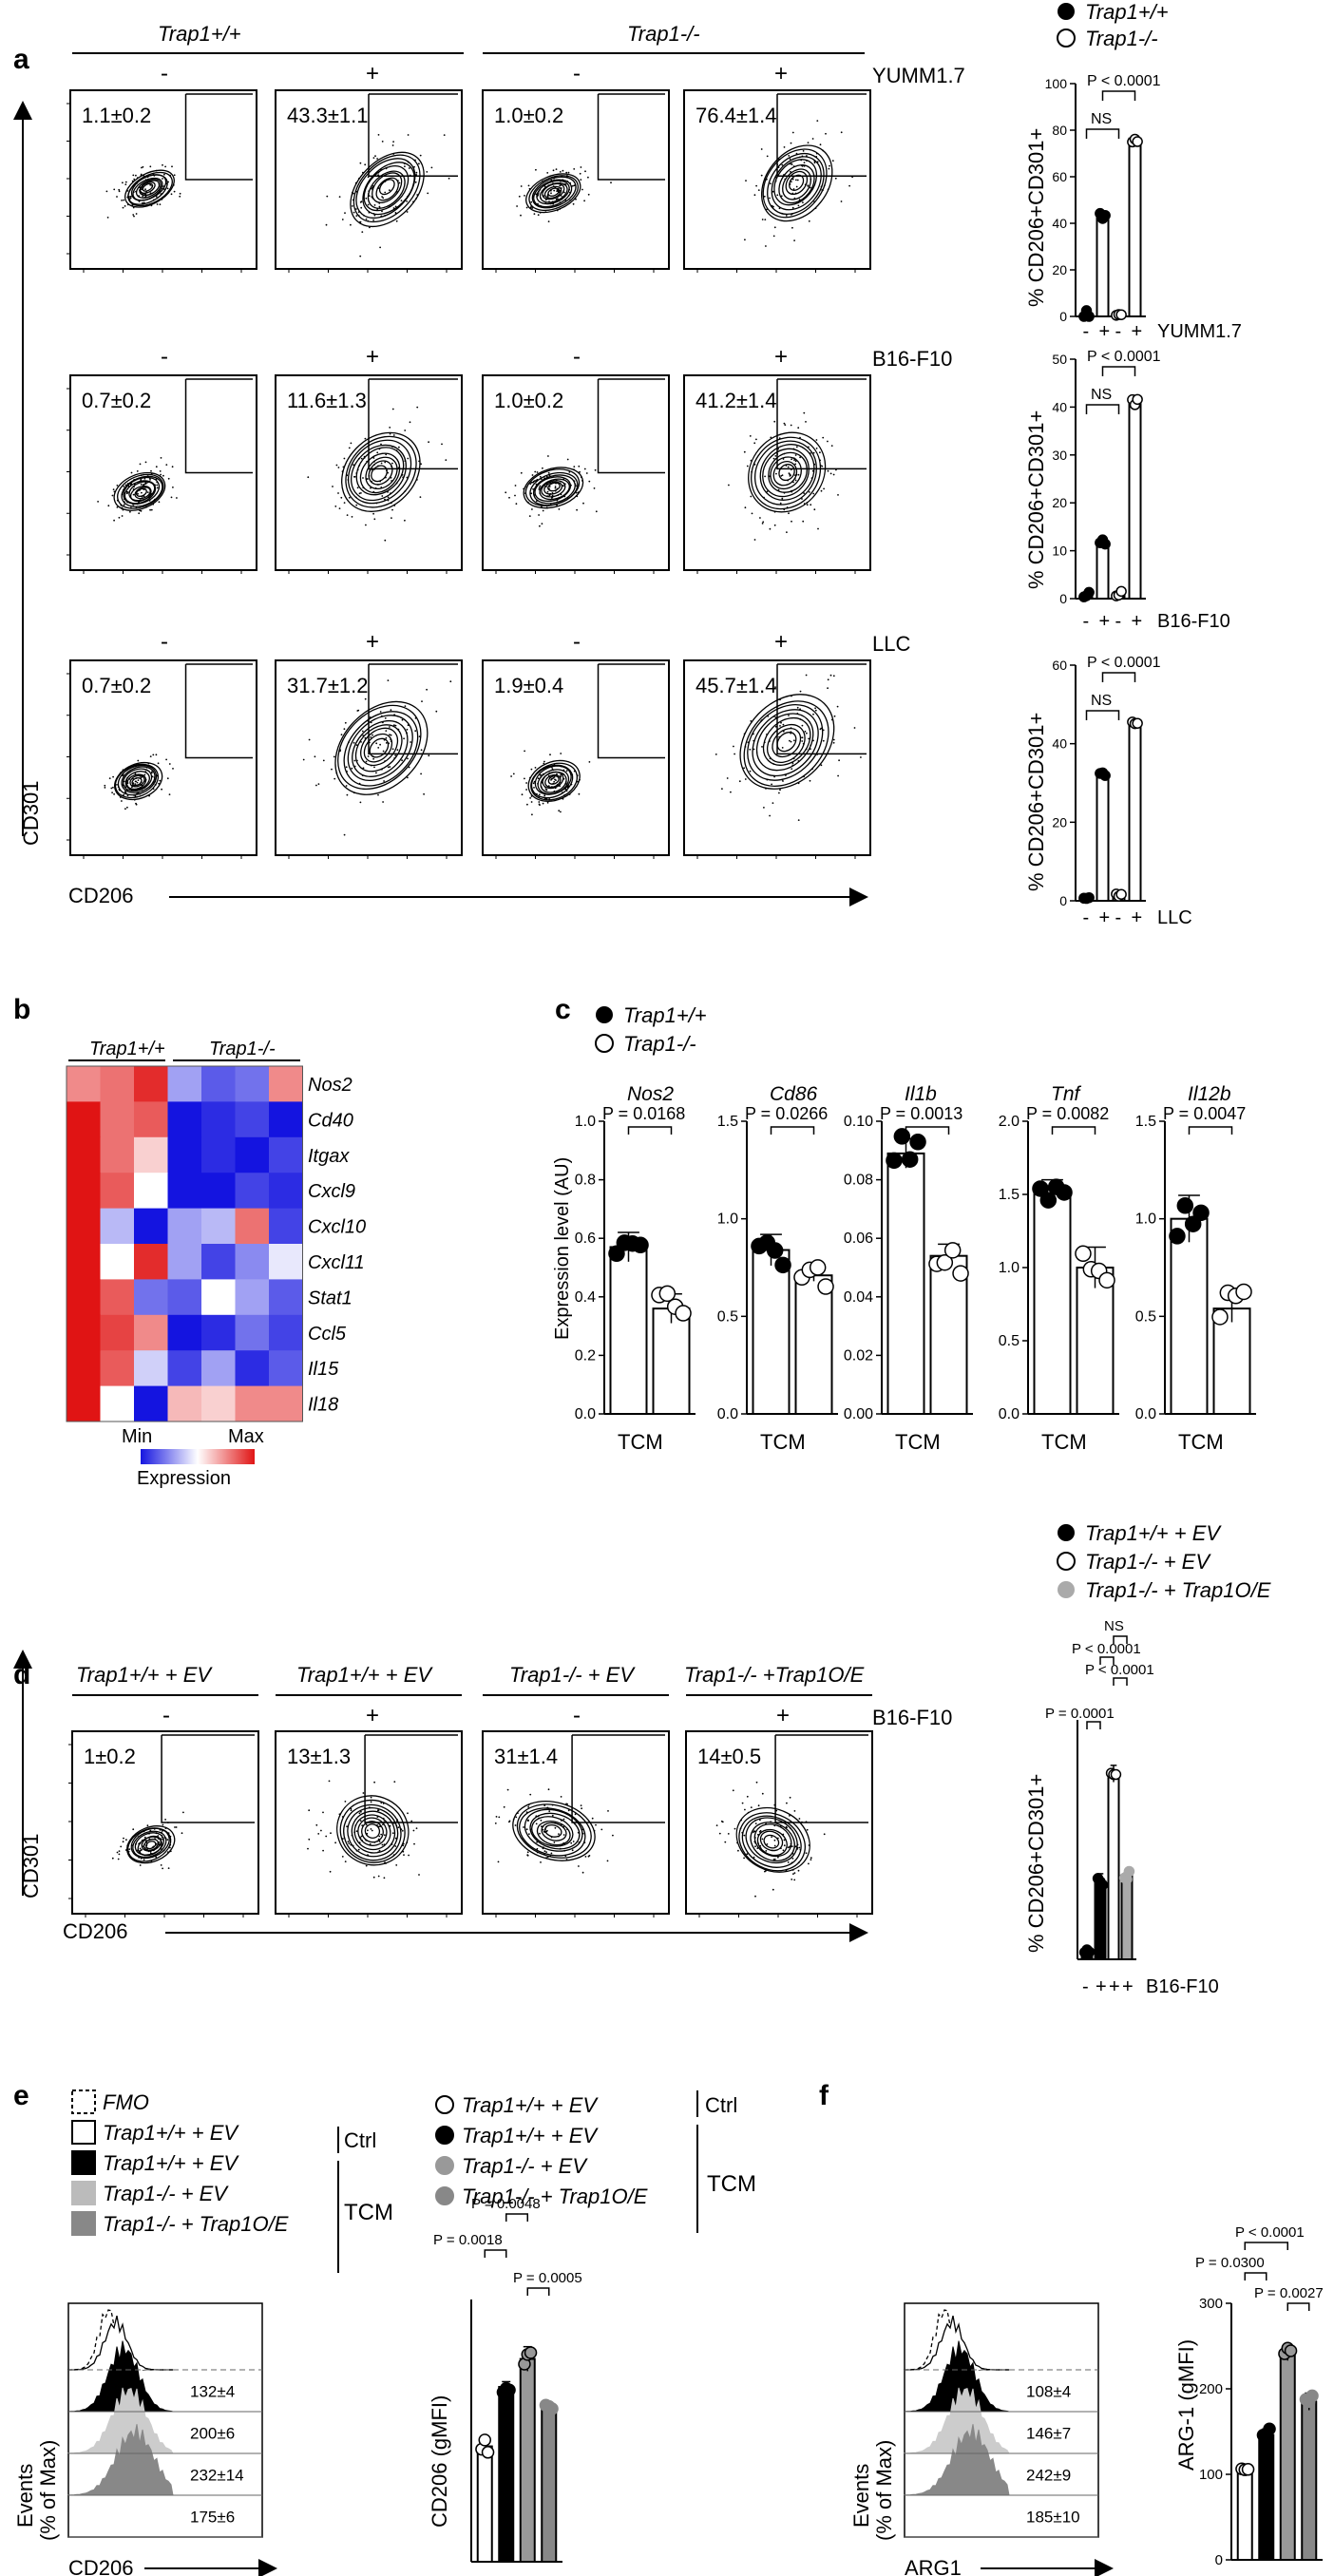  Describe the element at coordinates (1009, 1122) in the screenshot. I see `y-tick-label: 2.0` at that location.